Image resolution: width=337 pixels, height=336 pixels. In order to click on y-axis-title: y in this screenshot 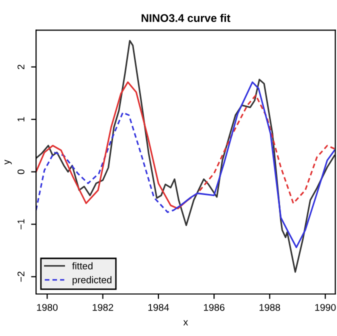, I will do `click(8, 162)`.